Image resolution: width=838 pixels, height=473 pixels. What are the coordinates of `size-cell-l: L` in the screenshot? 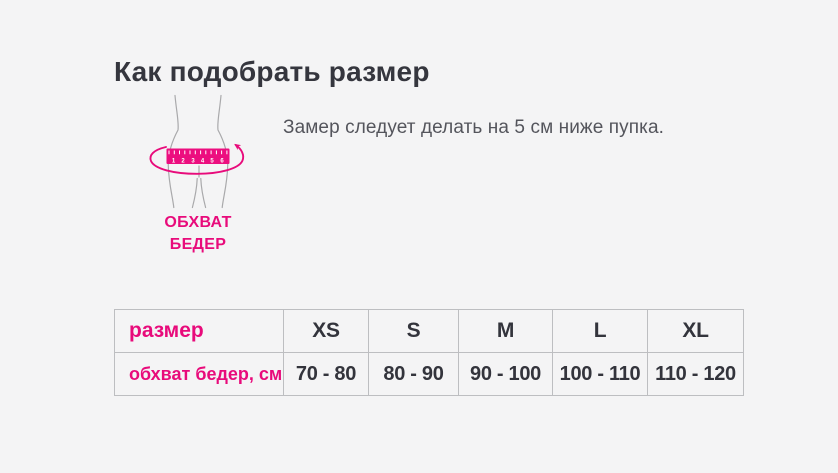 It's located at (600, 331).